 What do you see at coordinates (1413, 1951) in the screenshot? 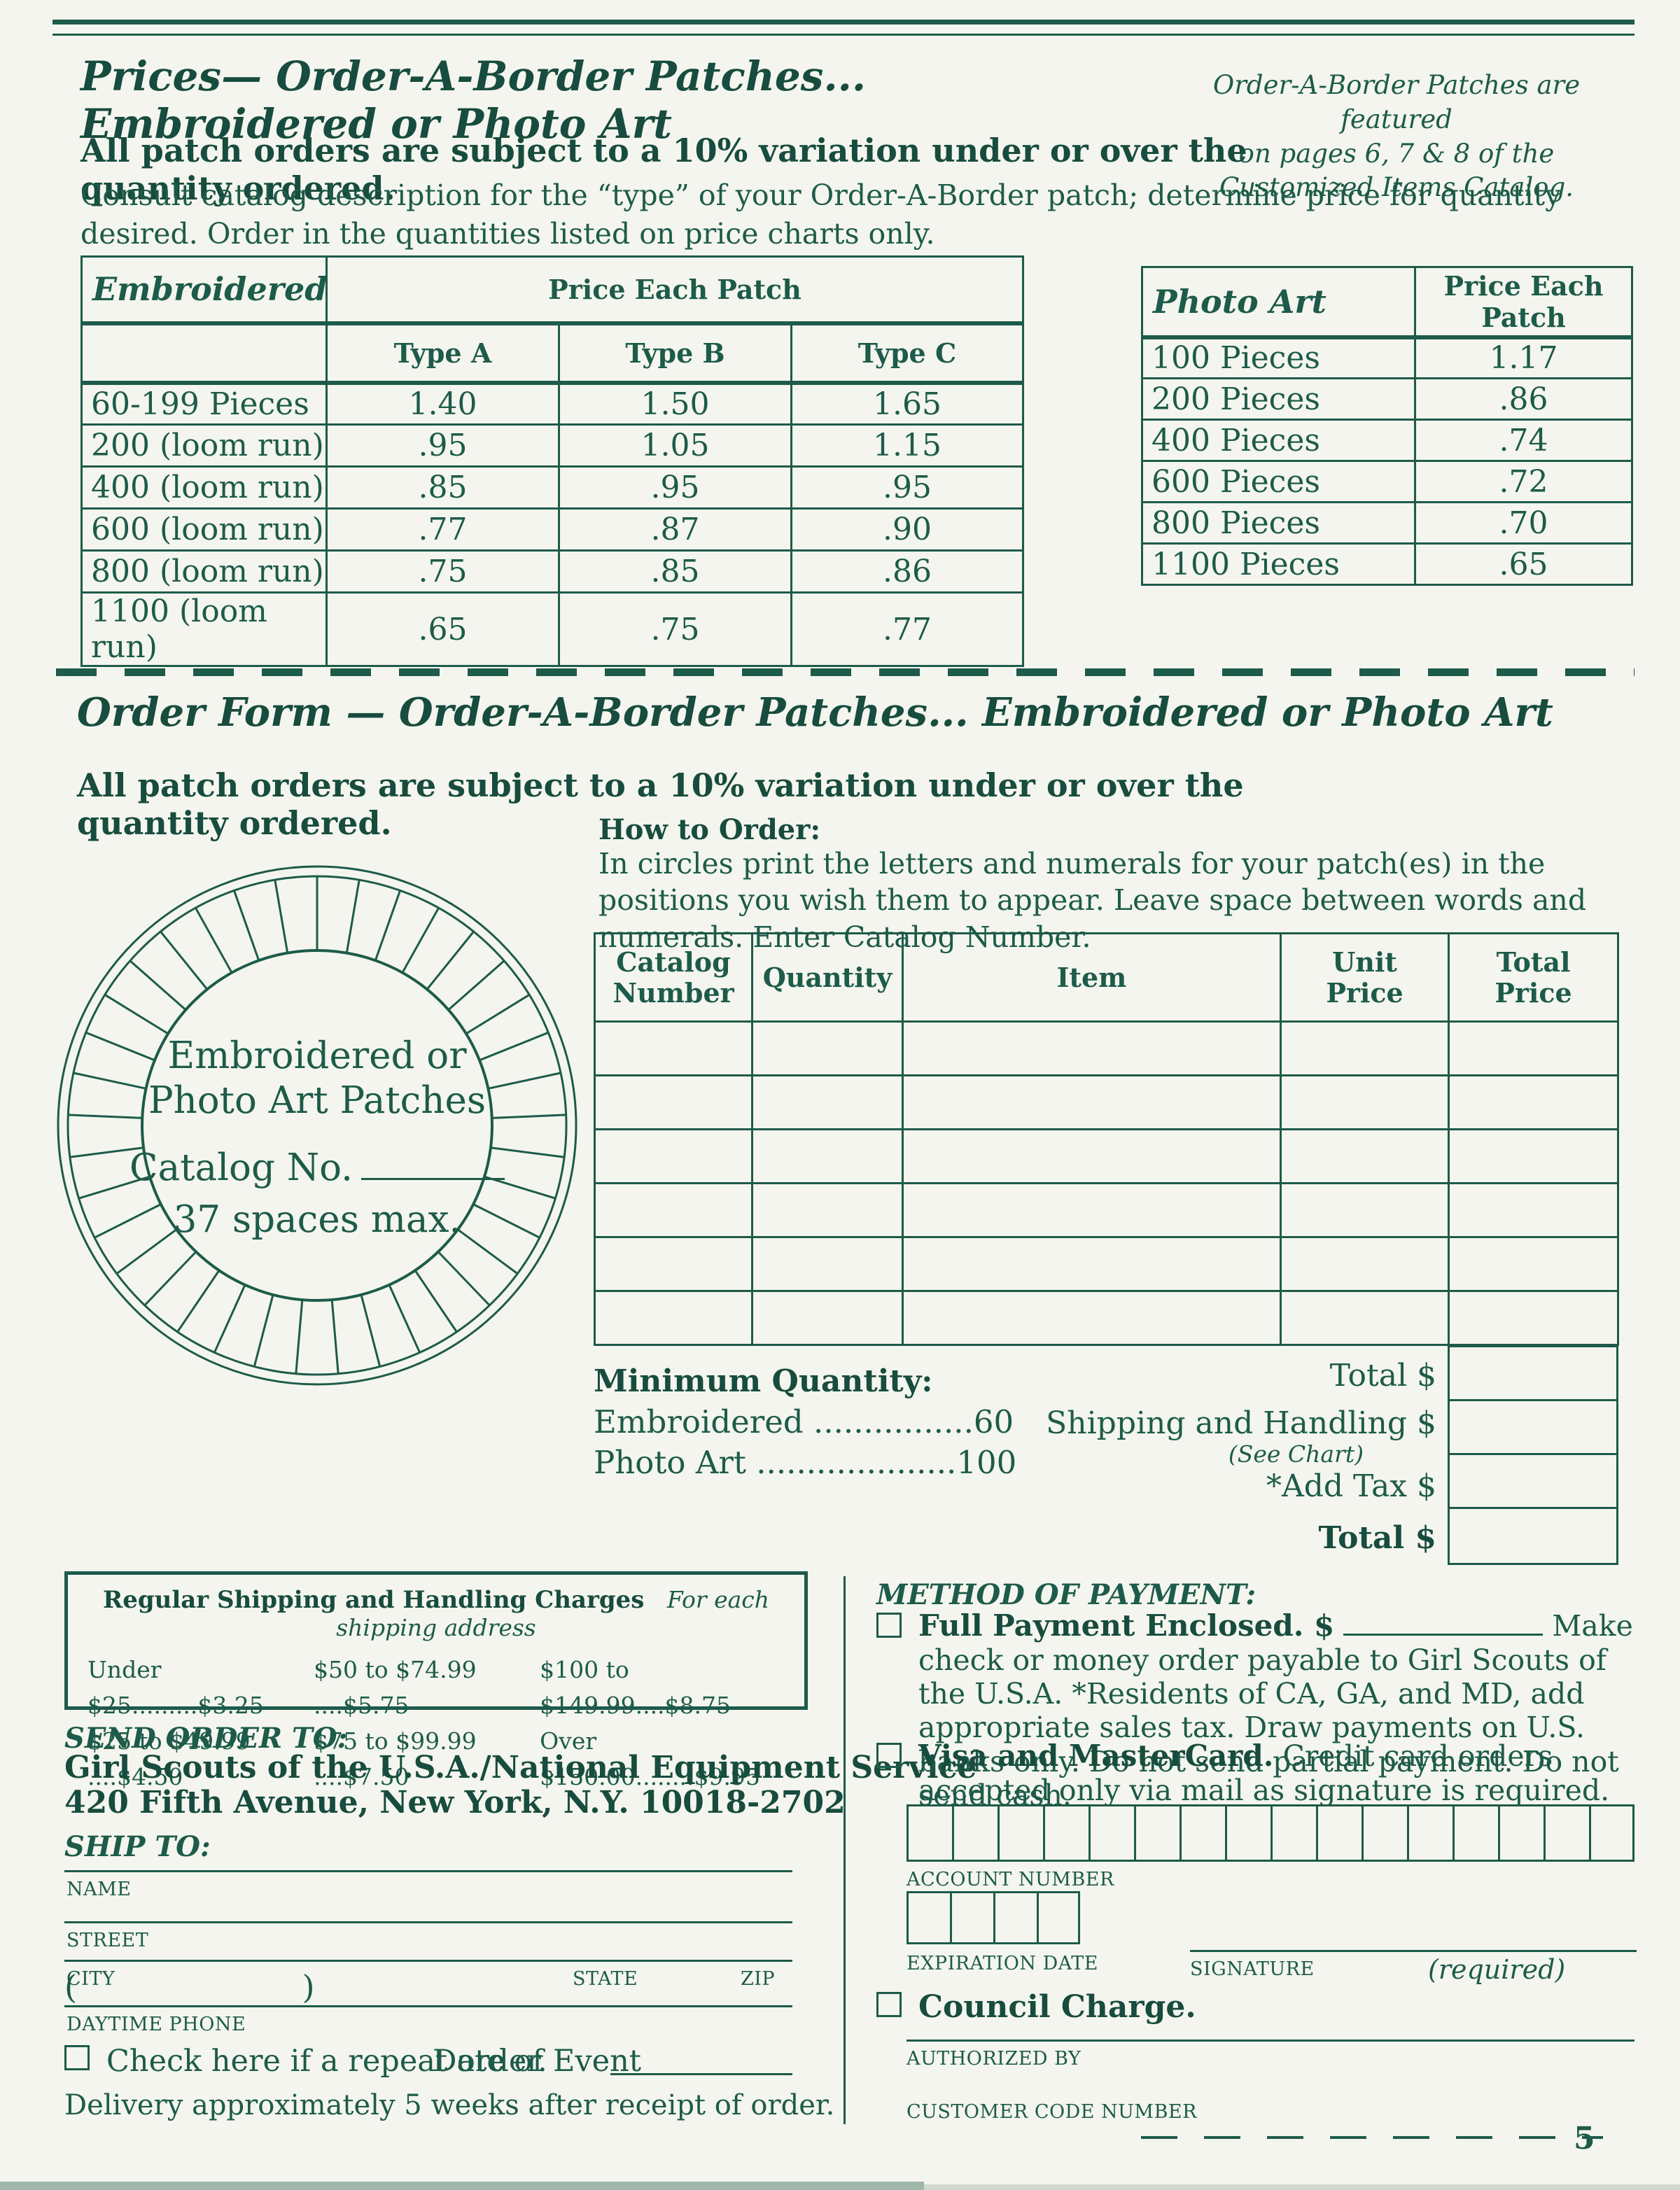
I see `signature-field` at bounding box center [1413, 1951].